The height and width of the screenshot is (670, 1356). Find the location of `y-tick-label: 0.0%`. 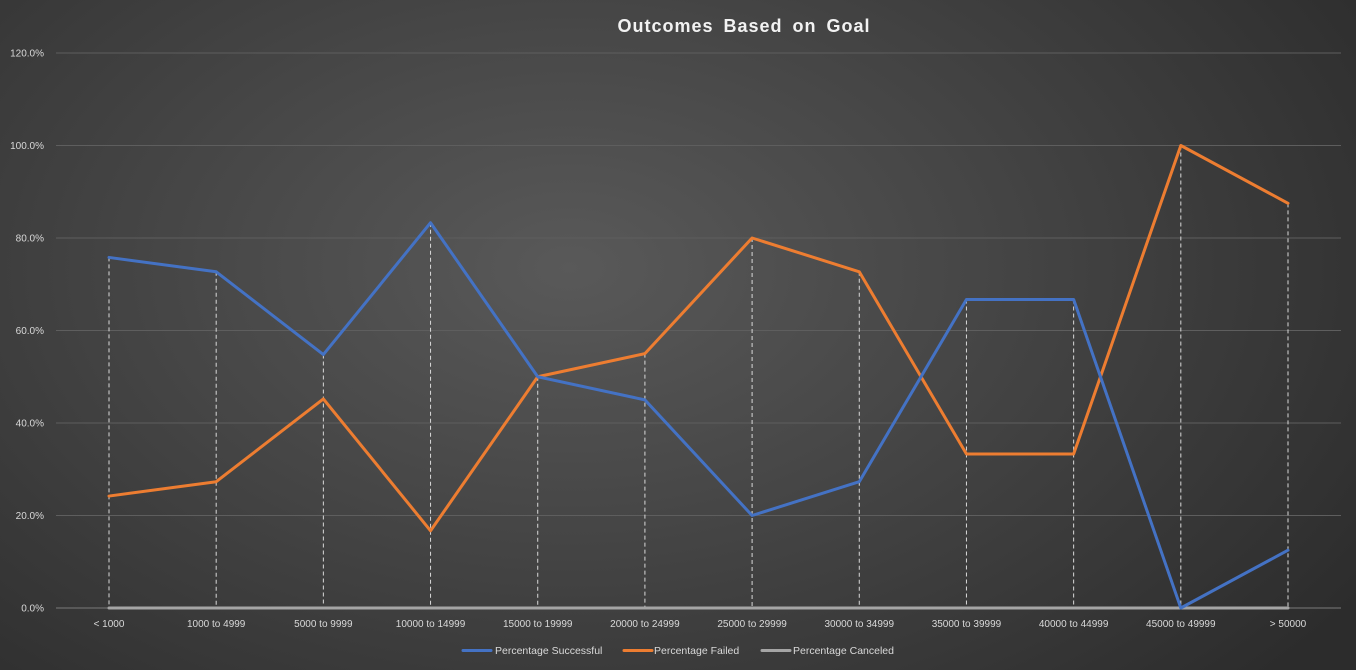

y-tick-label: 0.0% is located at coordinates (32, 609).